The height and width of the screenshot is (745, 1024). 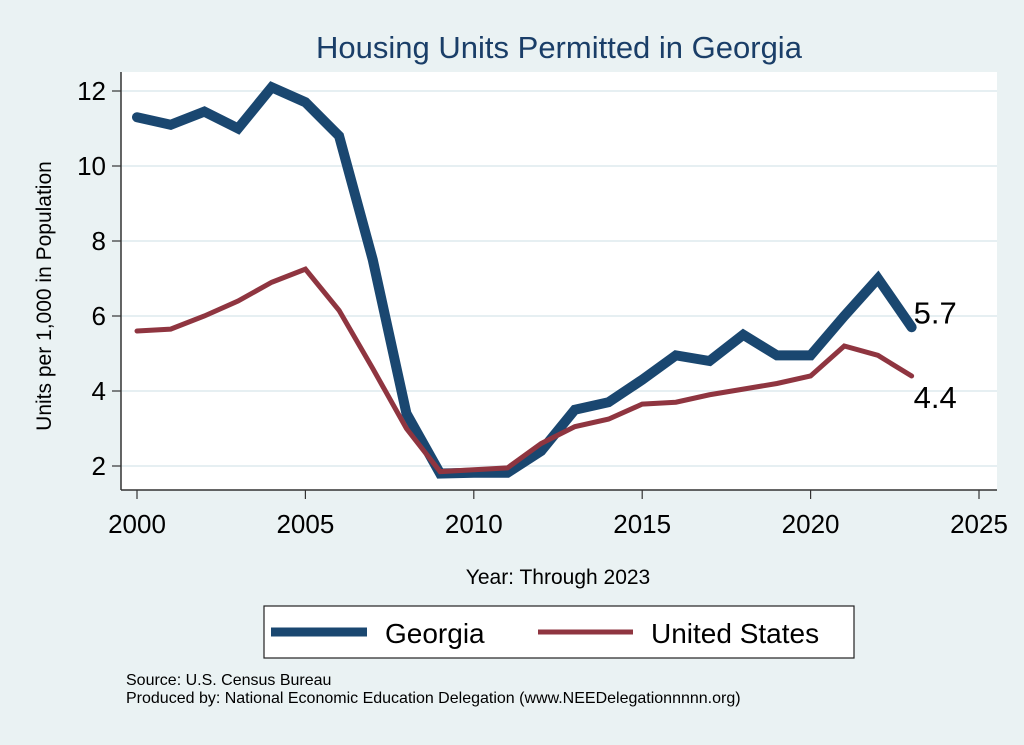 I want to click on y-tick-label-8: 8, so click(x=99, y=241).